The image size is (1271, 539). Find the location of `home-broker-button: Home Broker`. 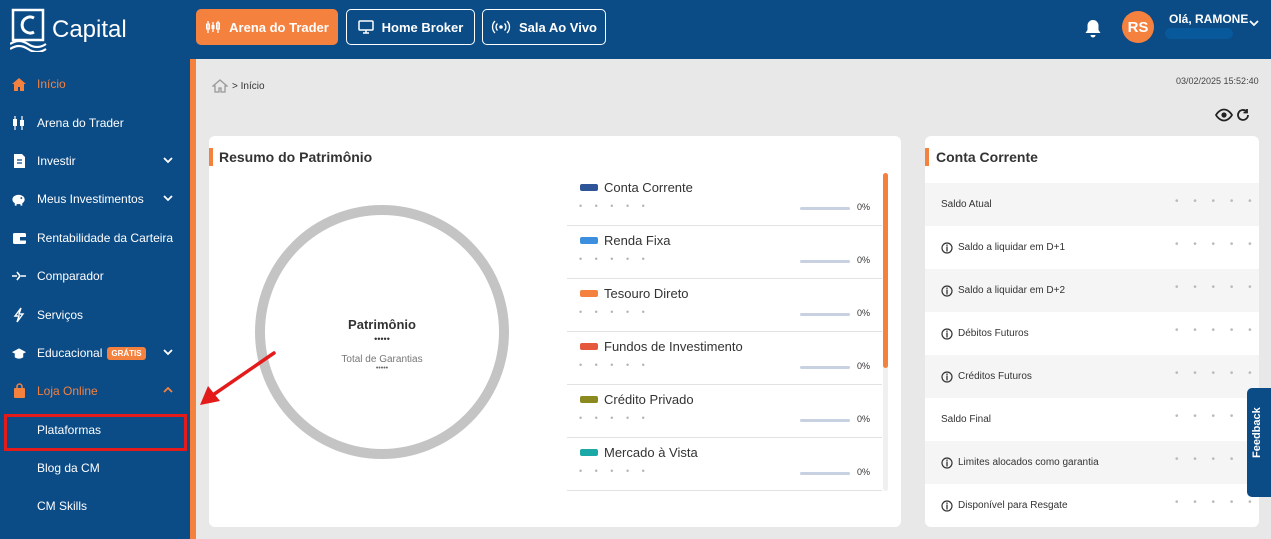

home-broker-button: Home Broker is located at coordinates (410, 27).